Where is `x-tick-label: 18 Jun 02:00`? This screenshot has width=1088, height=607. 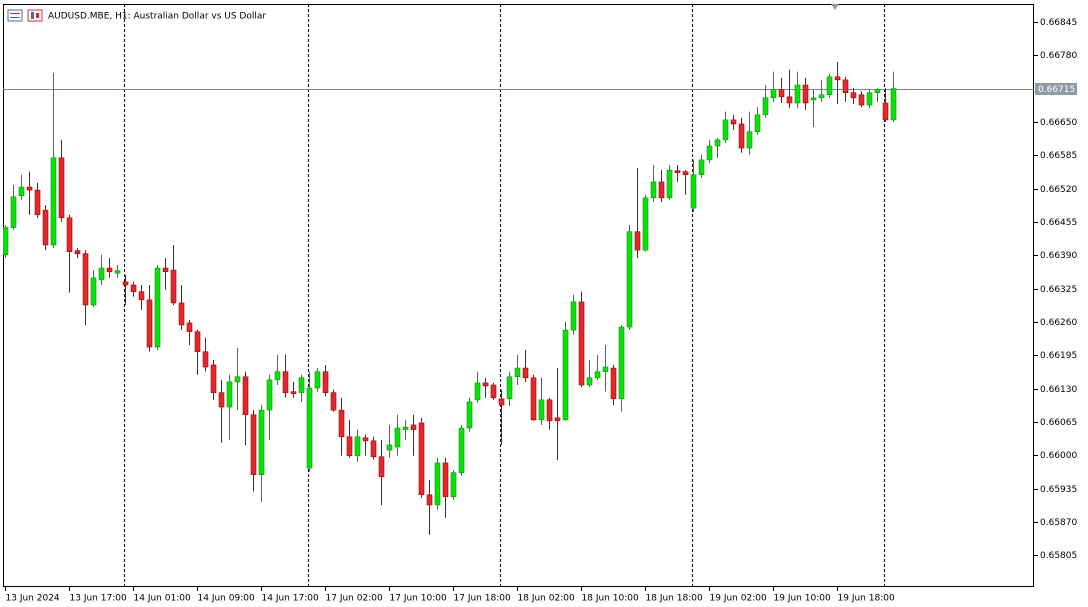 x-tick-label: 18 Jun 02:00 is located at coordinates (546, 599).